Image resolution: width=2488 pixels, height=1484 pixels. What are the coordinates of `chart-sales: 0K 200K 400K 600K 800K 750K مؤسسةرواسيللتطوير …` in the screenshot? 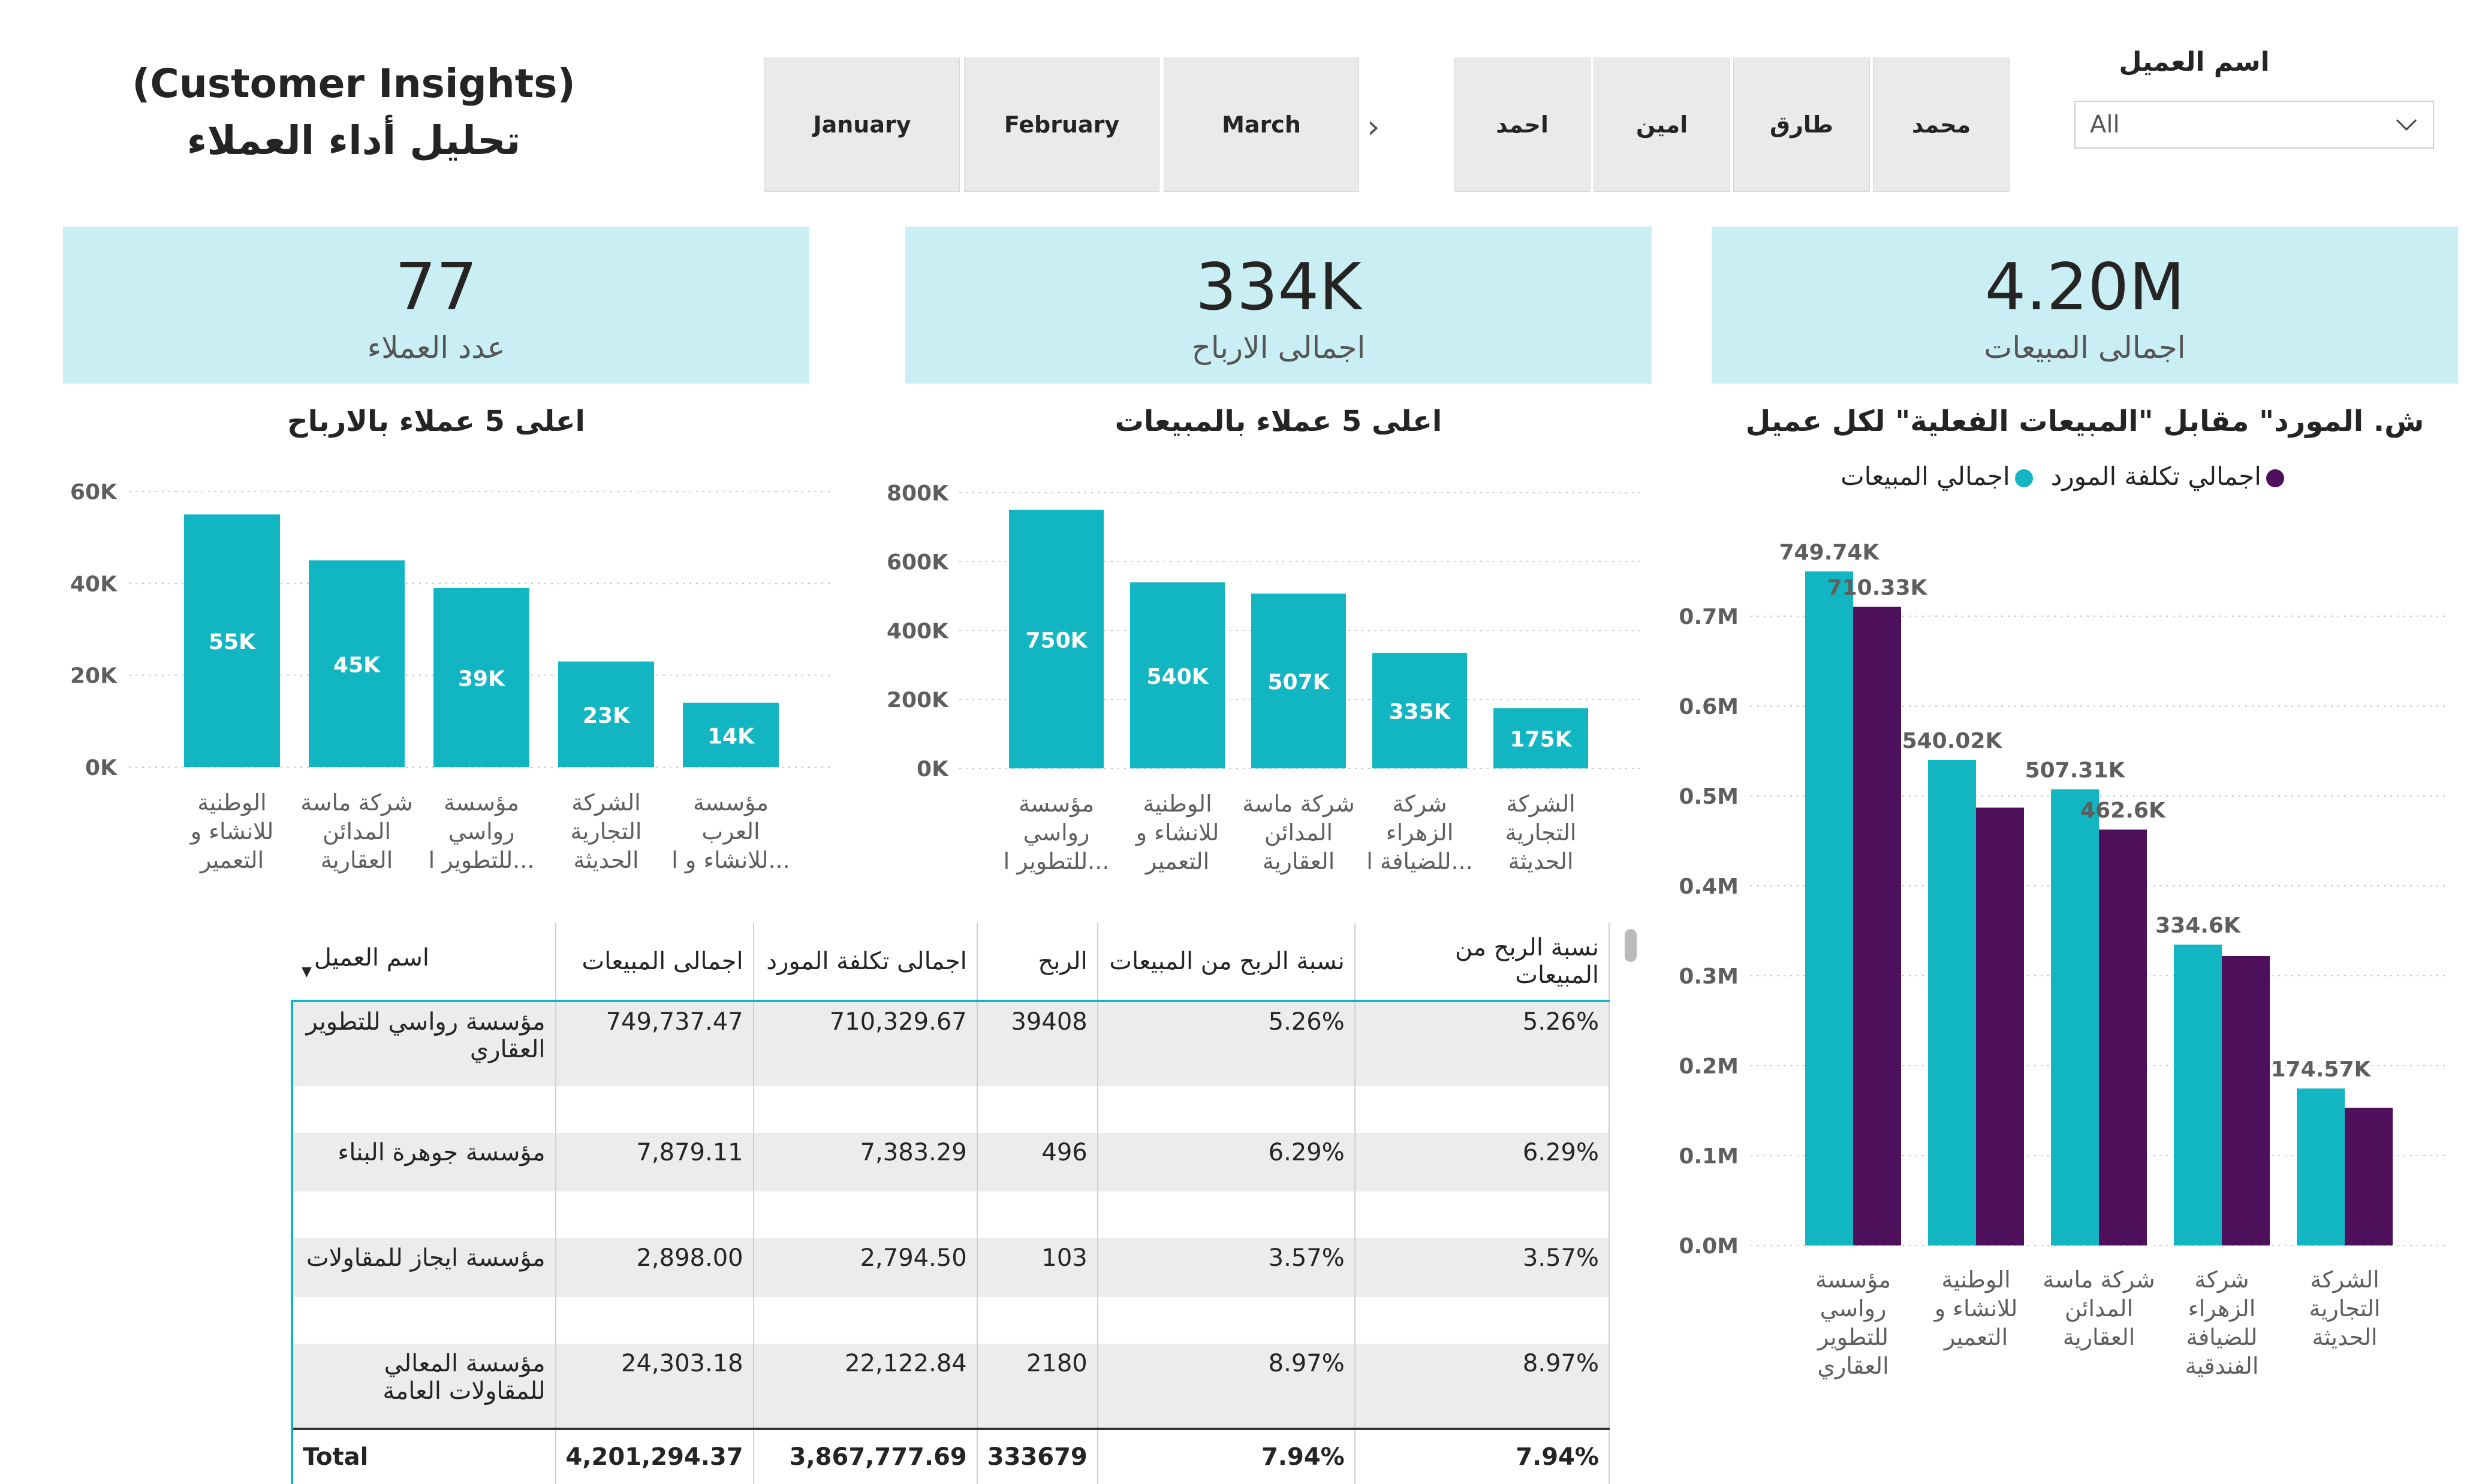 It's located at (1265, 678).